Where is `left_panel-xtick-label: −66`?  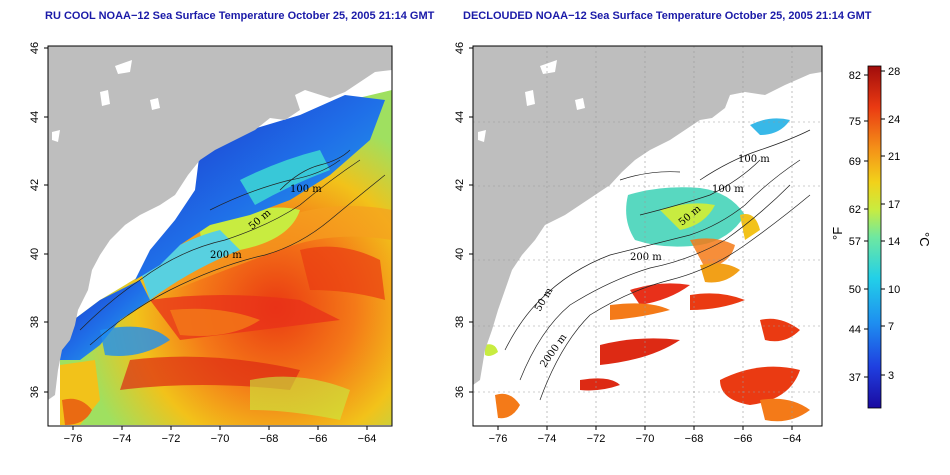
left_panel-xtick-label: −66 is located at coordinates (318, 439).